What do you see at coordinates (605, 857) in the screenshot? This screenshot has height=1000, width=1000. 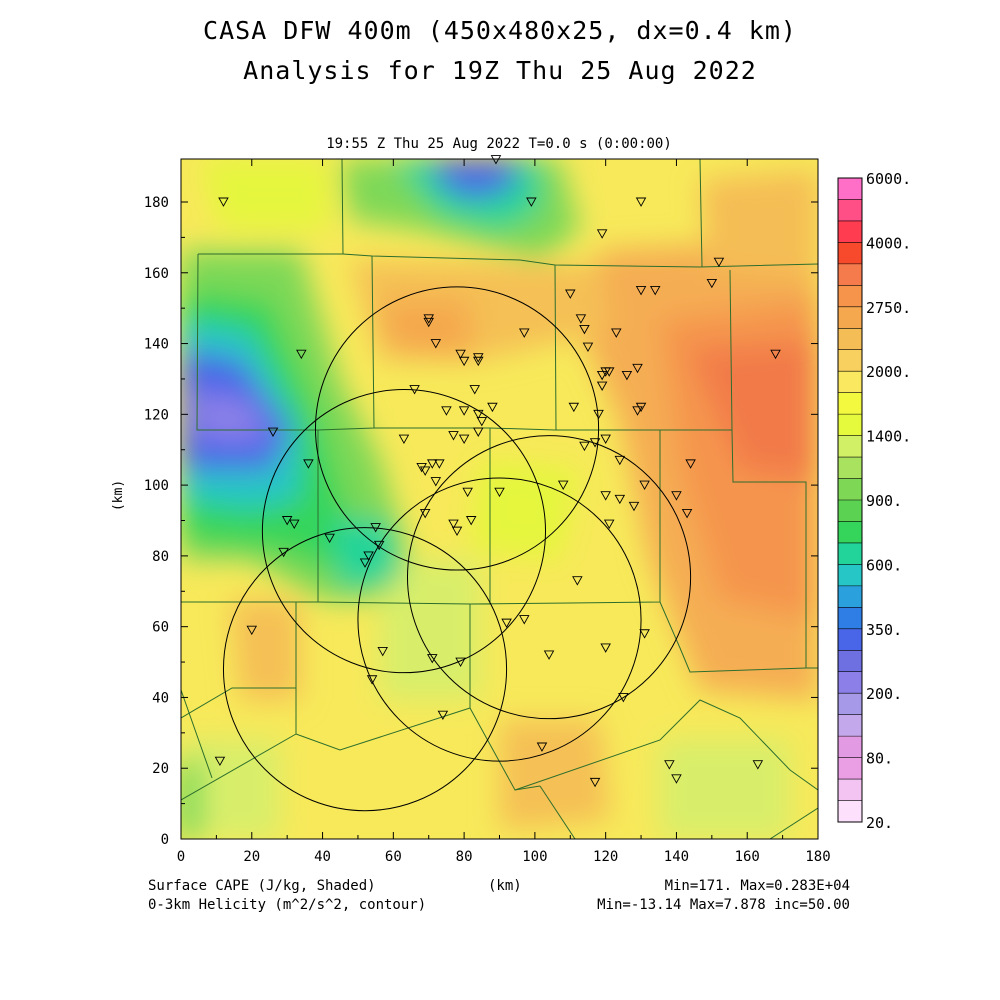 I see `x-tick-label: 120` at bounding box center [605, 857].